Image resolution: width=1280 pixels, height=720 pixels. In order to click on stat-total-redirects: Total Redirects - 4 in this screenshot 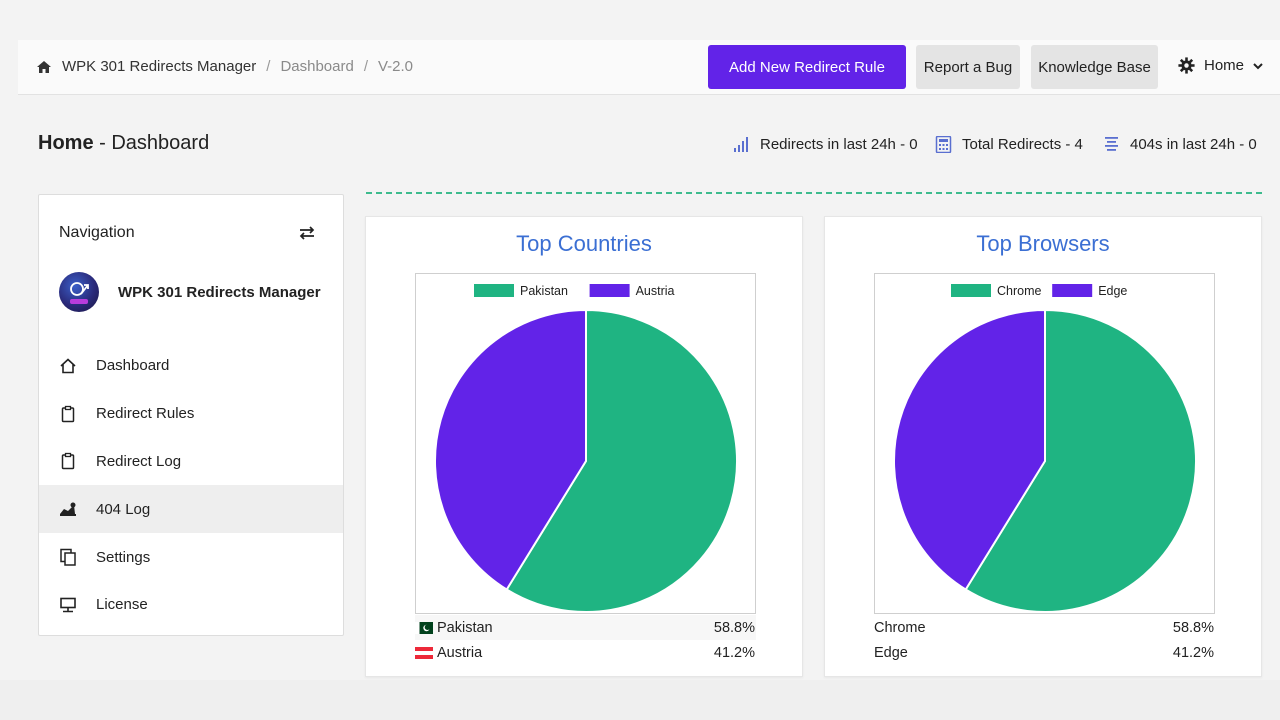, I will do `click(1009, 144)`.